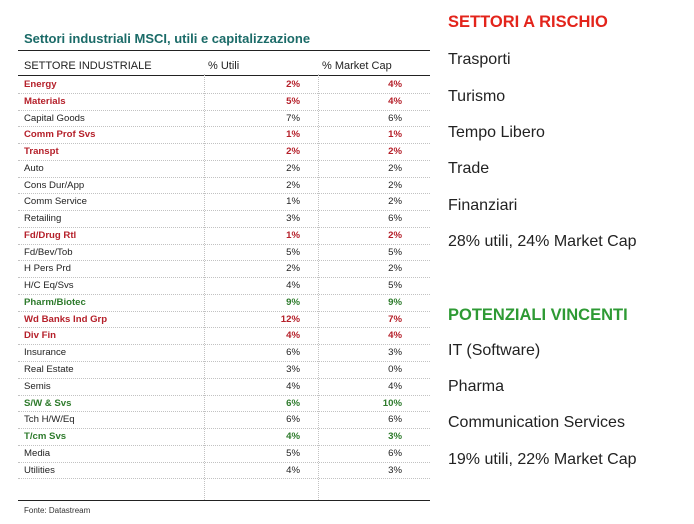  Describe the element at coordinates (224, 75) in the screenshot. I see `table-header-rule` at that location.